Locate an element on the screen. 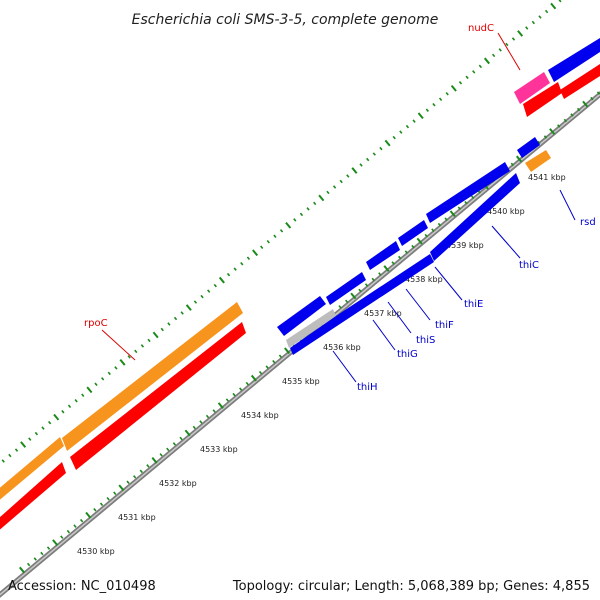 The image size is (600, 600). accession-label: Accession: NC_010498 is located at coordinates (82, 586).